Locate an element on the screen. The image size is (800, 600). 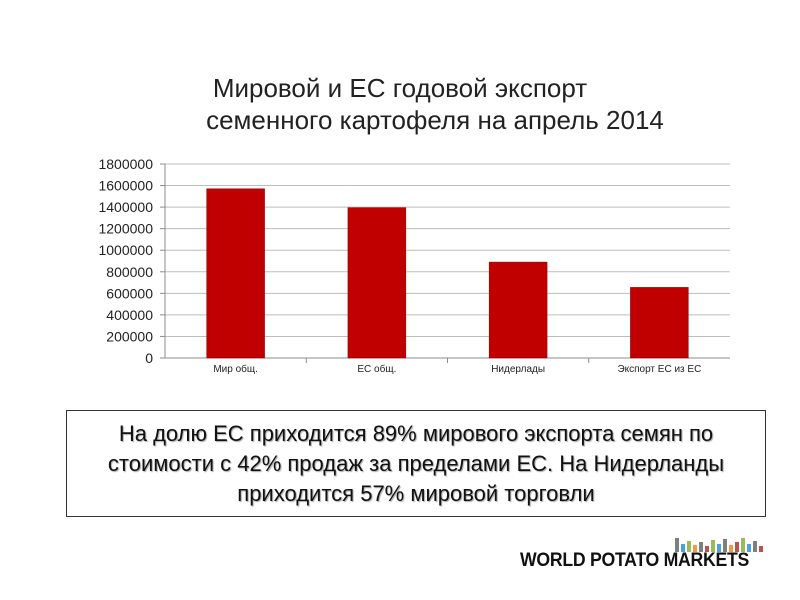
y-tick-label: 1600000 is located at coordinates (125, 186).